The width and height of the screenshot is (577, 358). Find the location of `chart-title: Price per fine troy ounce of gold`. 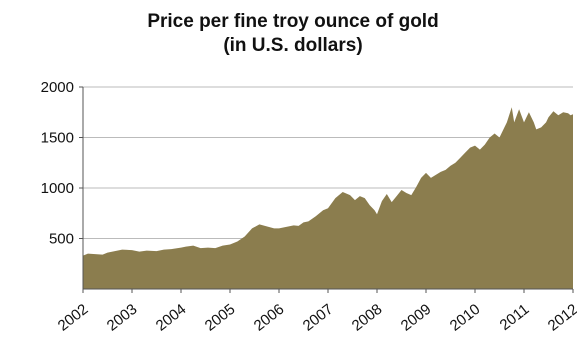

chart-title: Price per fine troy ounce of gold is located at coordinates (292, 21).